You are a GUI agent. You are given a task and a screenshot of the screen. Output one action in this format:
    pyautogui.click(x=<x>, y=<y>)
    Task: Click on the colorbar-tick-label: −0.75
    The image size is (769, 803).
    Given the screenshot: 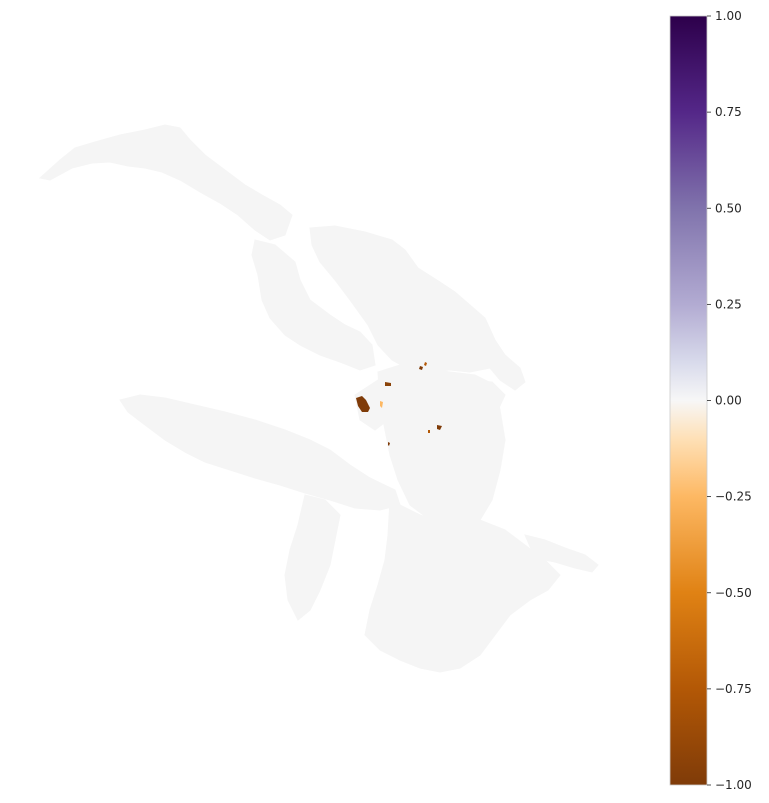 What is the action you would take?
    pyautogui.click(x=733, y=689)
    